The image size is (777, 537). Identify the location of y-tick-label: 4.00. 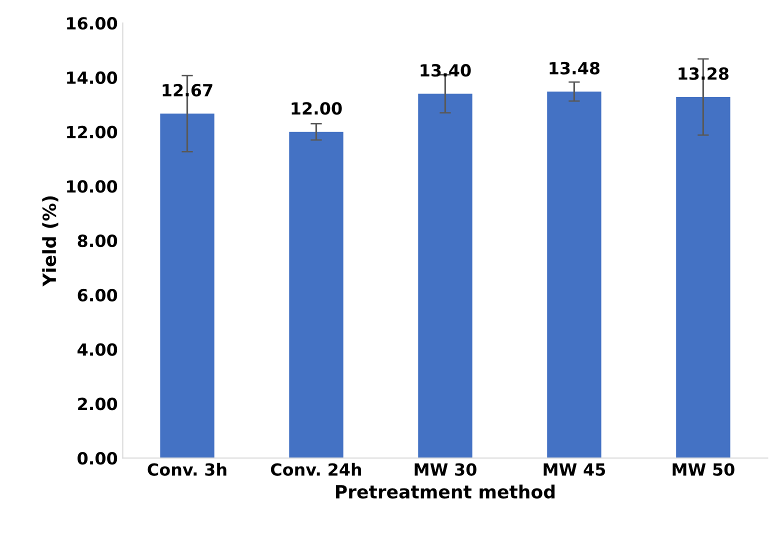
(98, 349).